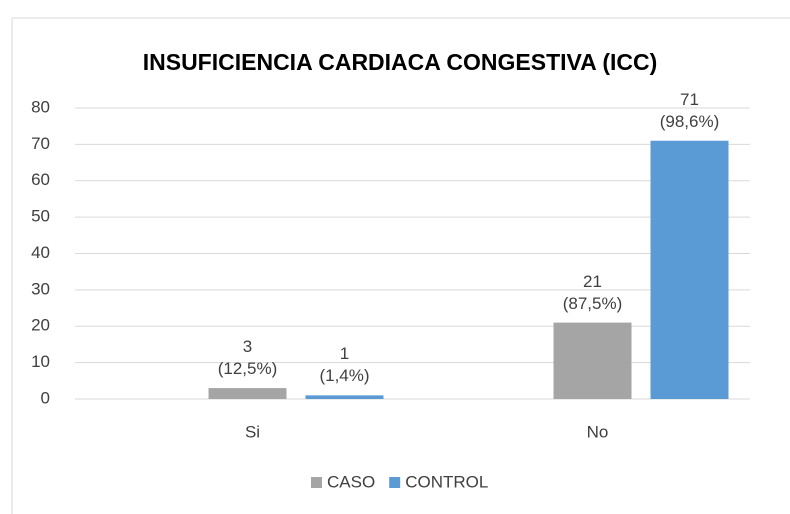 This screenshot has height=514, width=790. Describe the element at coordinates (351, 481) in the screenshot. I see `legend-label: CASO` at that location.